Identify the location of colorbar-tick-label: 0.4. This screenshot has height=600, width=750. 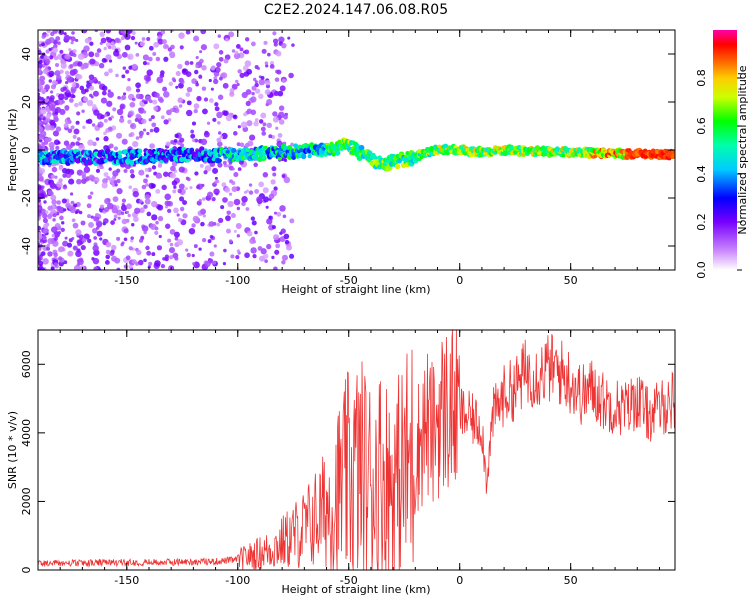
(701, 174).